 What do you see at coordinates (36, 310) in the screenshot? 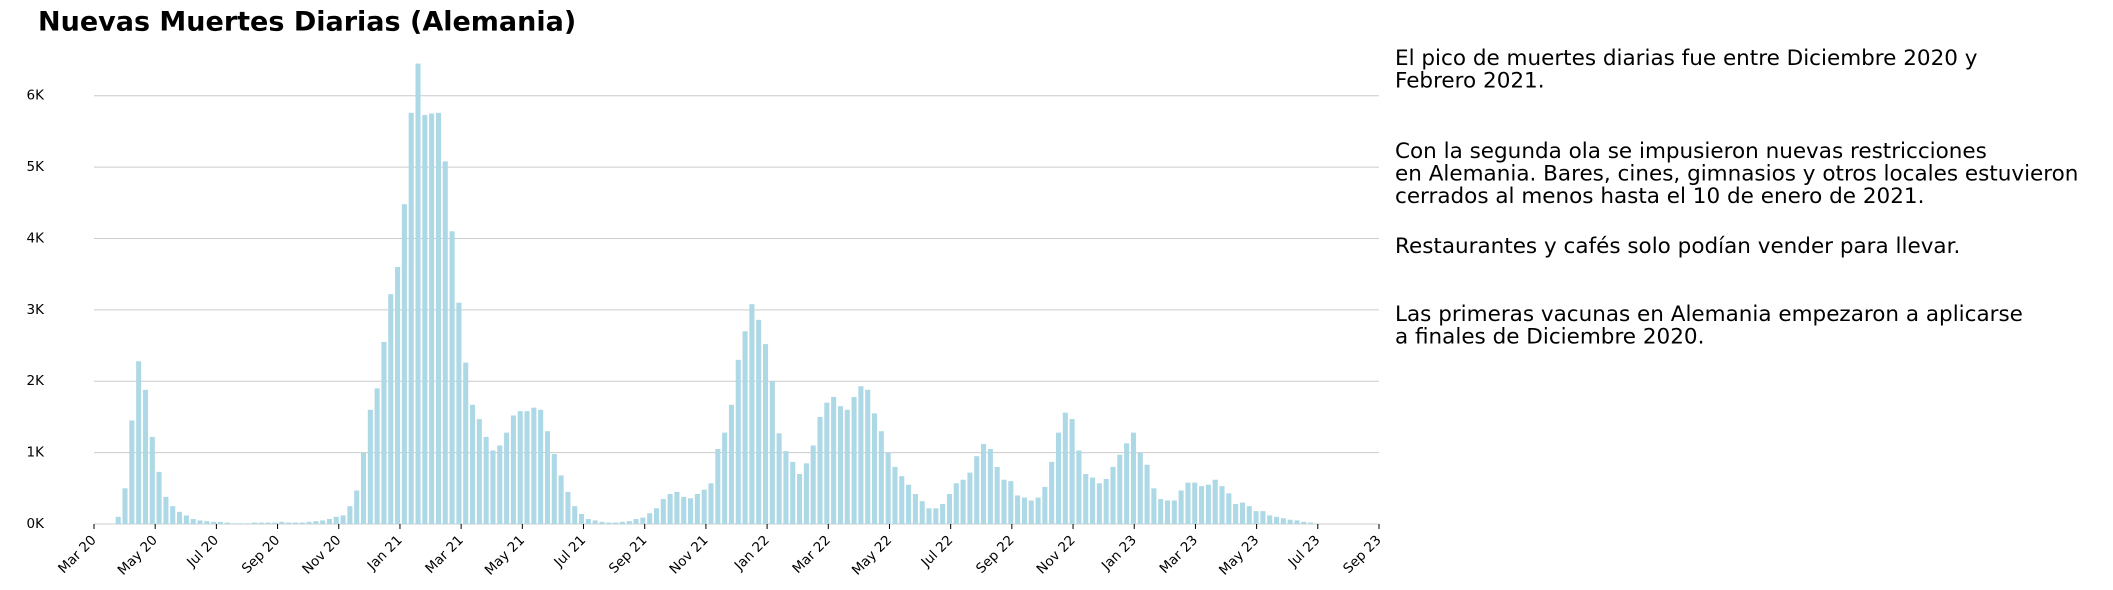
I see `y-tick-label: 3K` at bounding box center [36, 310].